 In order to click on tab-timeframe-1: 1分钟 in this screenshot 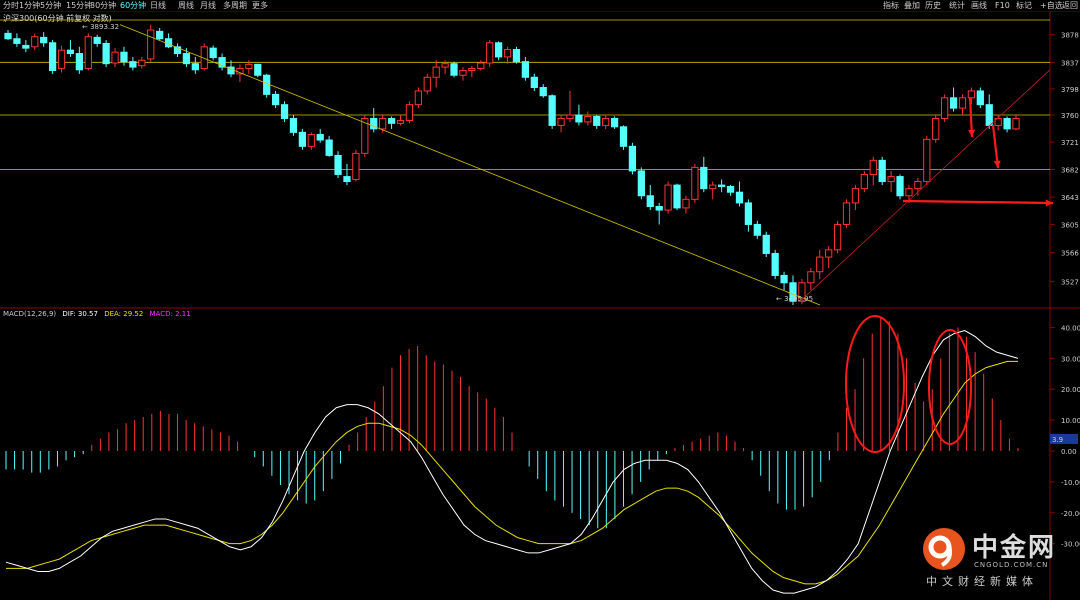, I will do `click(30, 5)`.